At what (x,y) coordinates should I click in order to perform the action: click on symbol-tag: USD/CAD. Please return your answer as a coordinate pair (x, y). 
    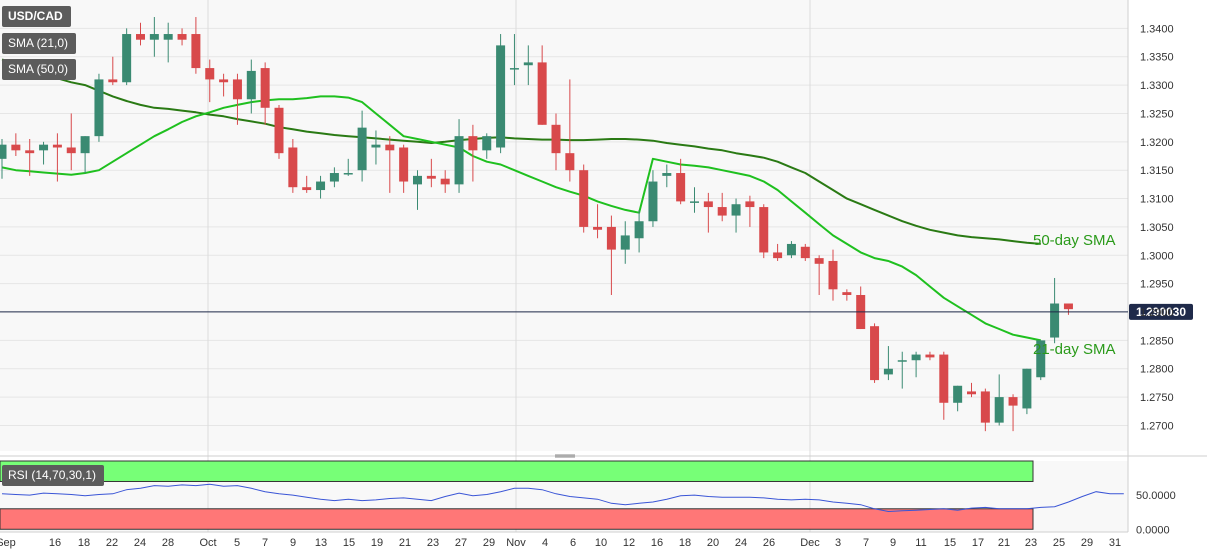
    Looking at the image, I should click on (36, 16).